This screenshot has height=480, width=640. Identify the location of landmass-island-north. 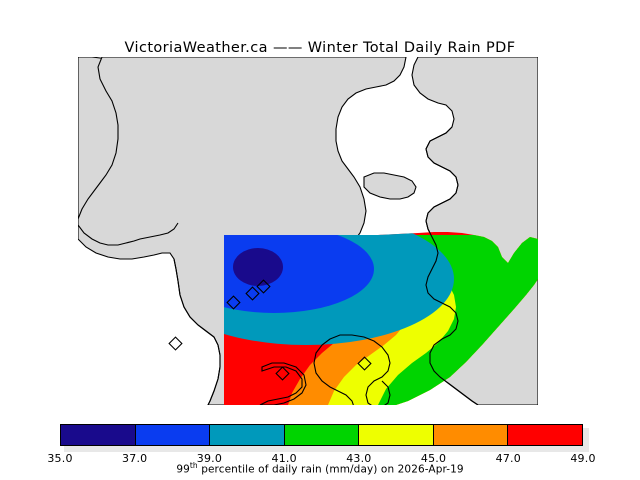
(390, 186).